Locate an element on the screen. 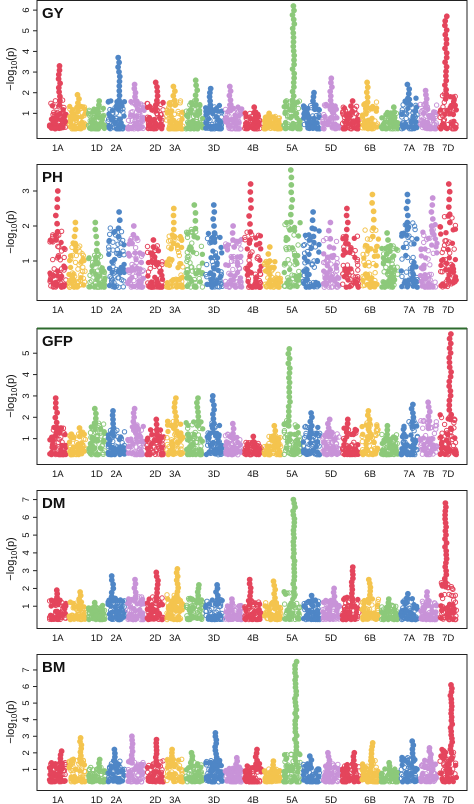 This screenshot has height=804, width=474. y-tick-label: 1 is located at coordinates (26, 260).